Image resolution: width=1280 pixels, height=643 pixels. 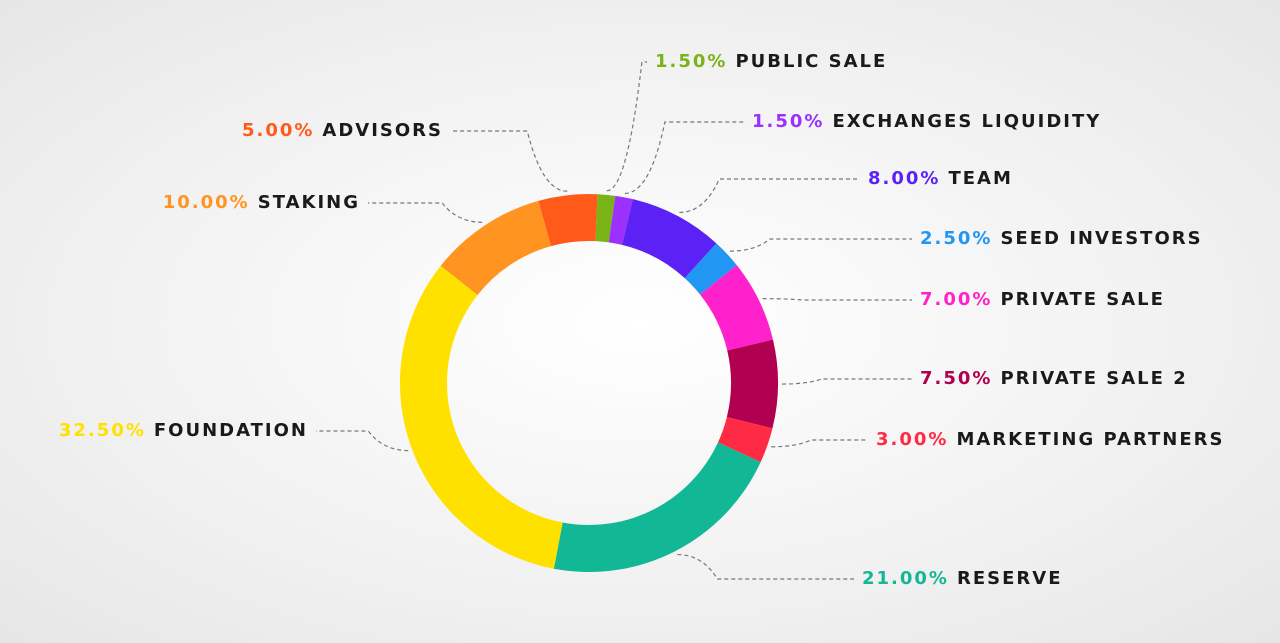 I want to click on value-label: 8.00%, so click(x=904, y=178).